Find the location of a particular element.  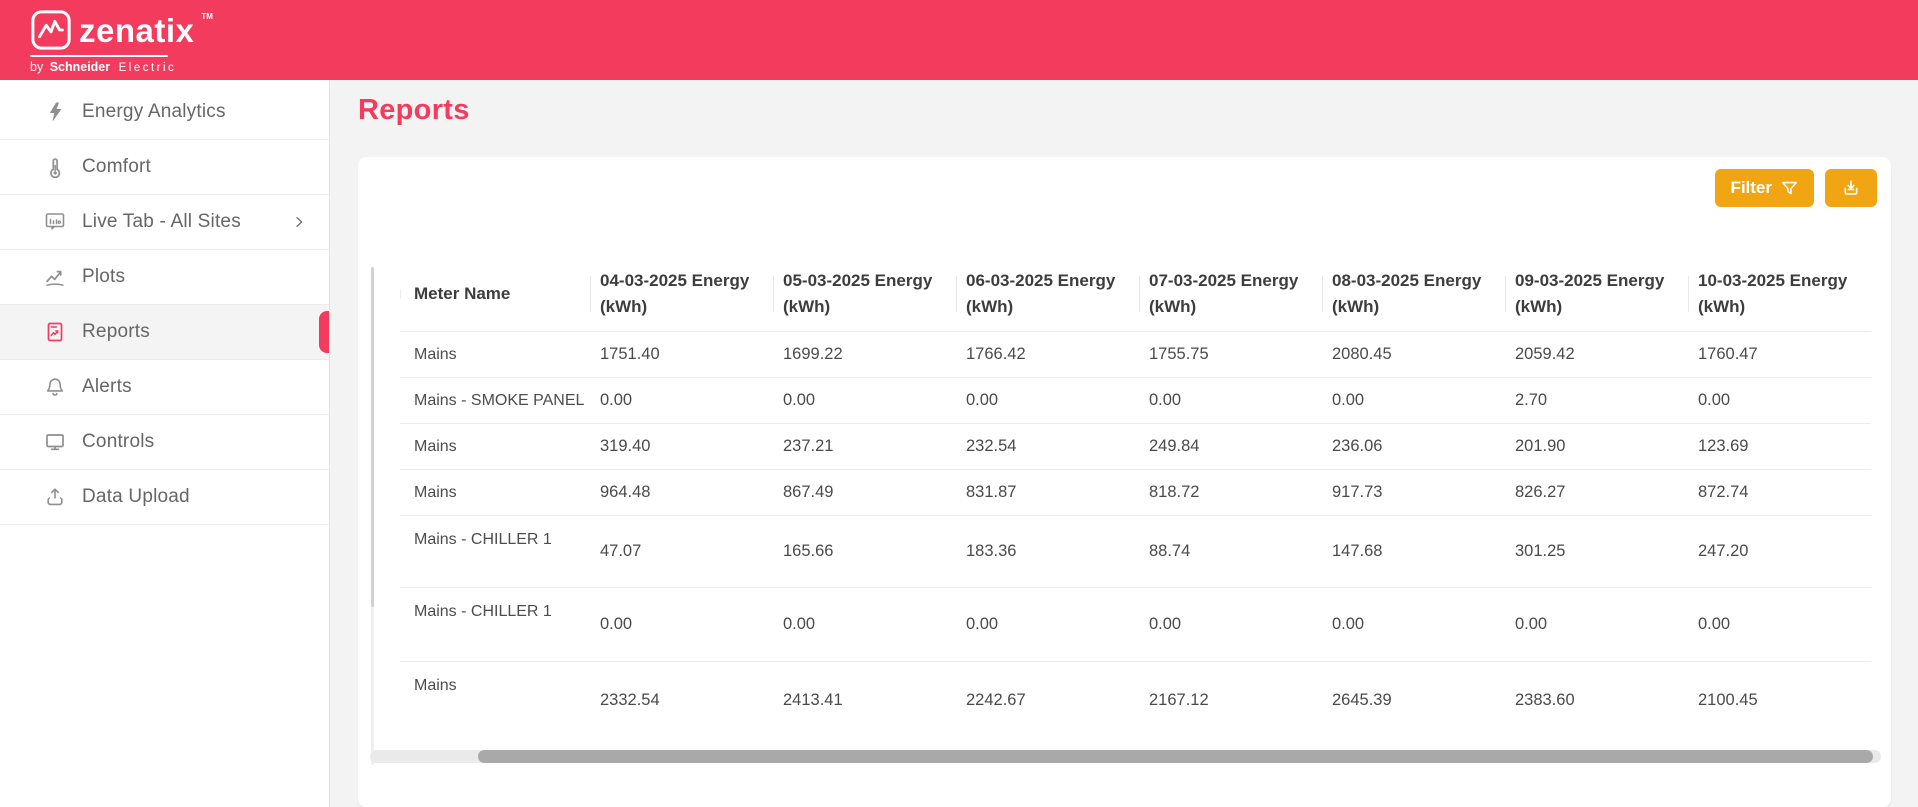

energy-value-cell: 232.54 is located at coordinates (991, 446).